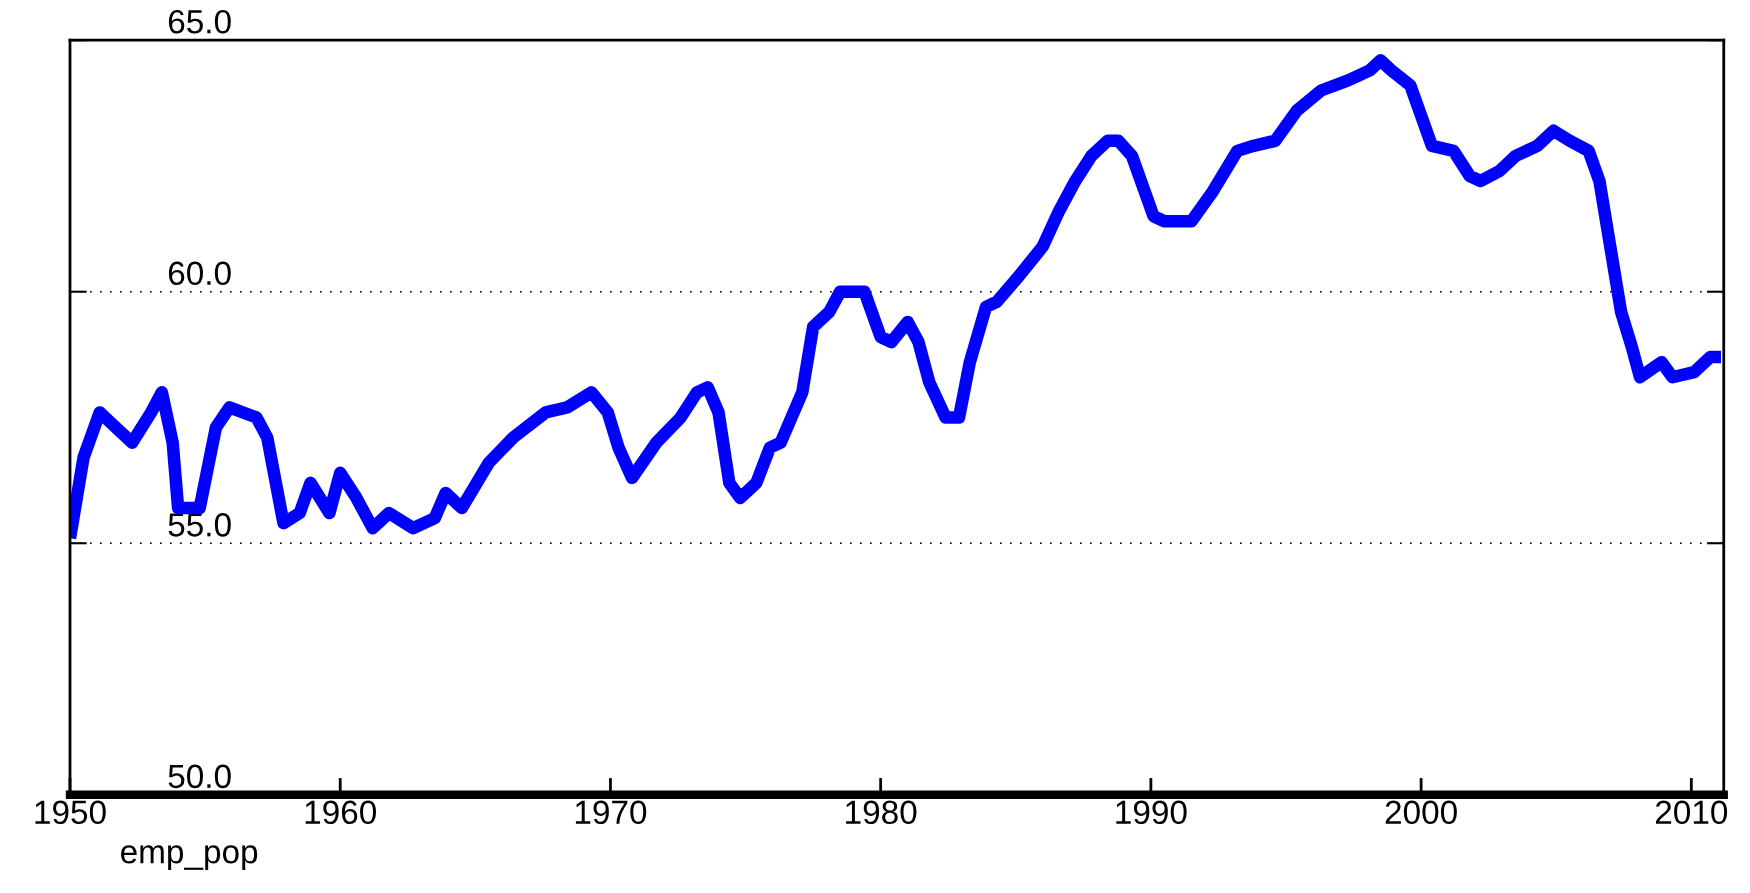  What do you see at coordinates (189, 858) in the screenshot?
I see `x-axis-title: emp_pop` at bounding box center [189, 858].